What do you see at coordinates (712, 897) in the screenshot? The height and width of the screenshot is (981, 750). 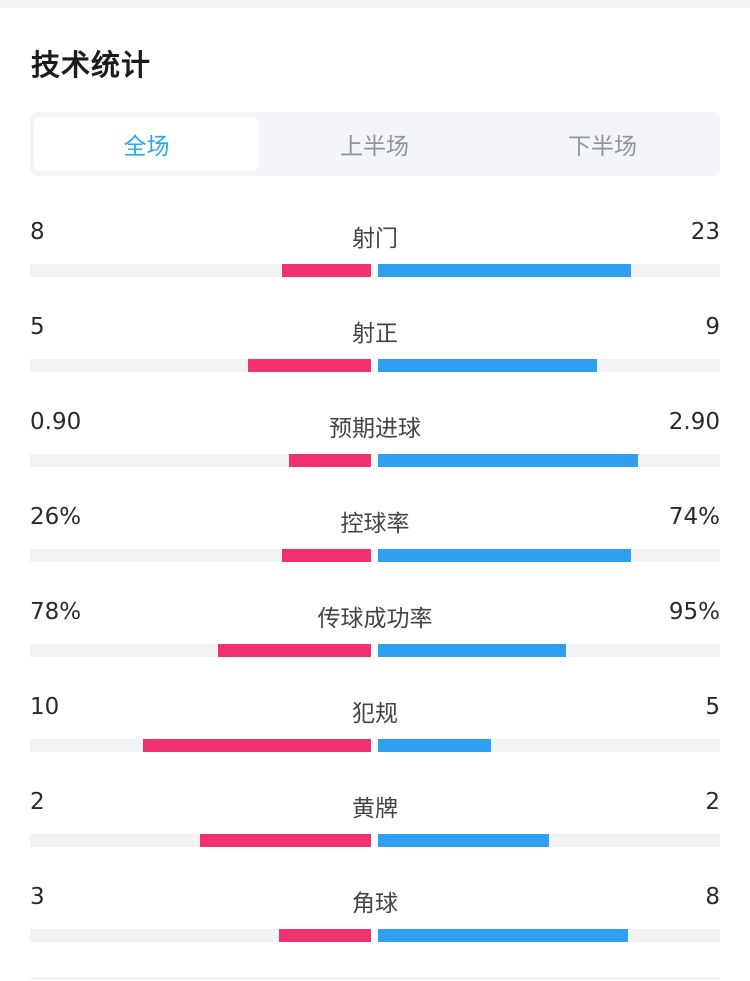 I see `stat-right-value: 8` at bounding box center [712, 897].